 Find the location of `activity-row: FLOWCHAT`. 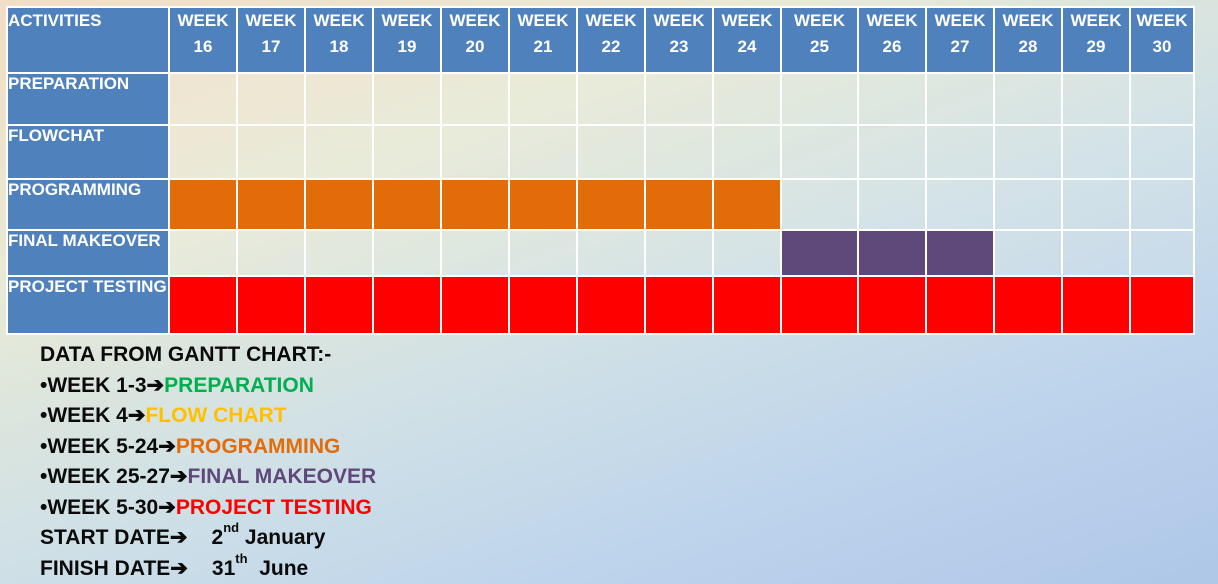

activity-row: FLOWCHAT is located at coordinates (600, 152).